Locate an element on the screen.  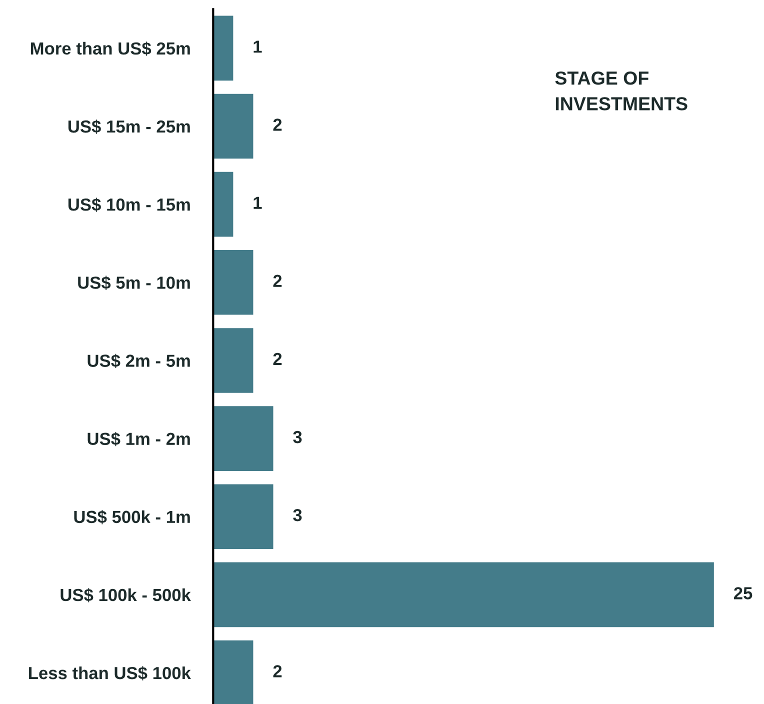
y-tick-label: US$ 2m - 5m is located at coordinates (139, 361).